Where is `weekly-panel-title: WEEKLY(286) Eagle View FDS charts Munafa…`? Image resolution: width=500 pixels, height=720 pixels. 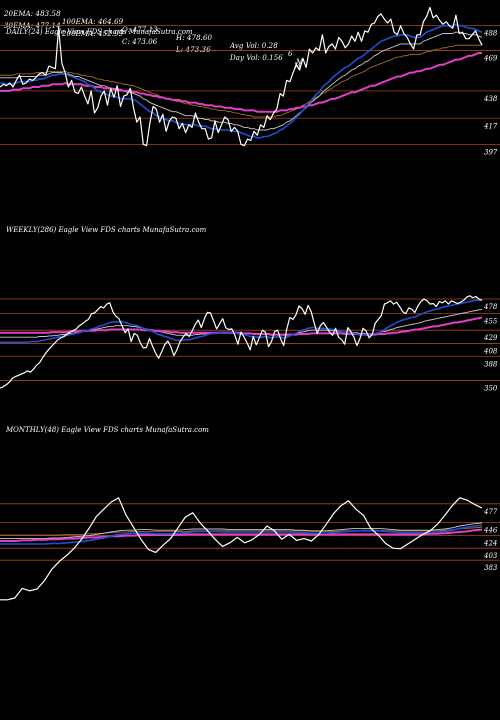
weekly-panel-title: WEEKLY(286) Eagle View FDS charts Munafa… is located at coordinates (106, 230).